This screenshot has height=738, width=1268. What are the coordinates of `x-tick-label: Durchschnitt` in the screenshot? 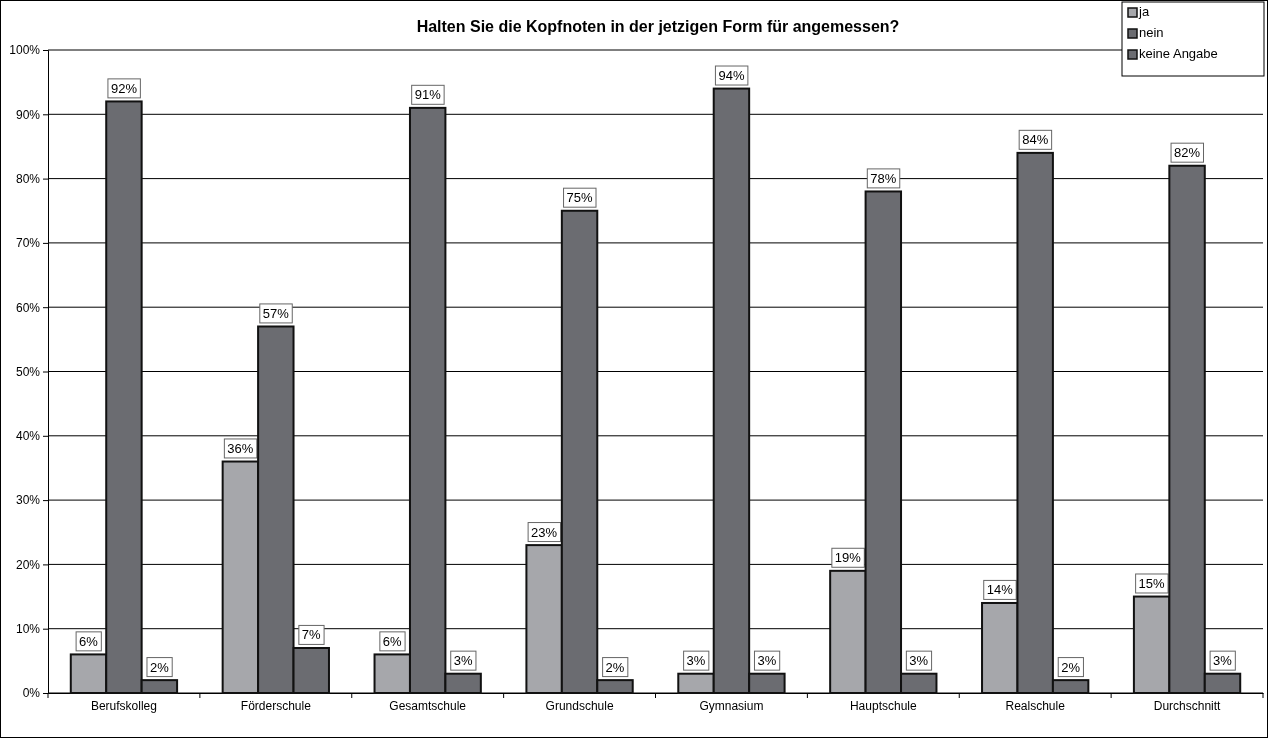 It's located at (1187, 706).